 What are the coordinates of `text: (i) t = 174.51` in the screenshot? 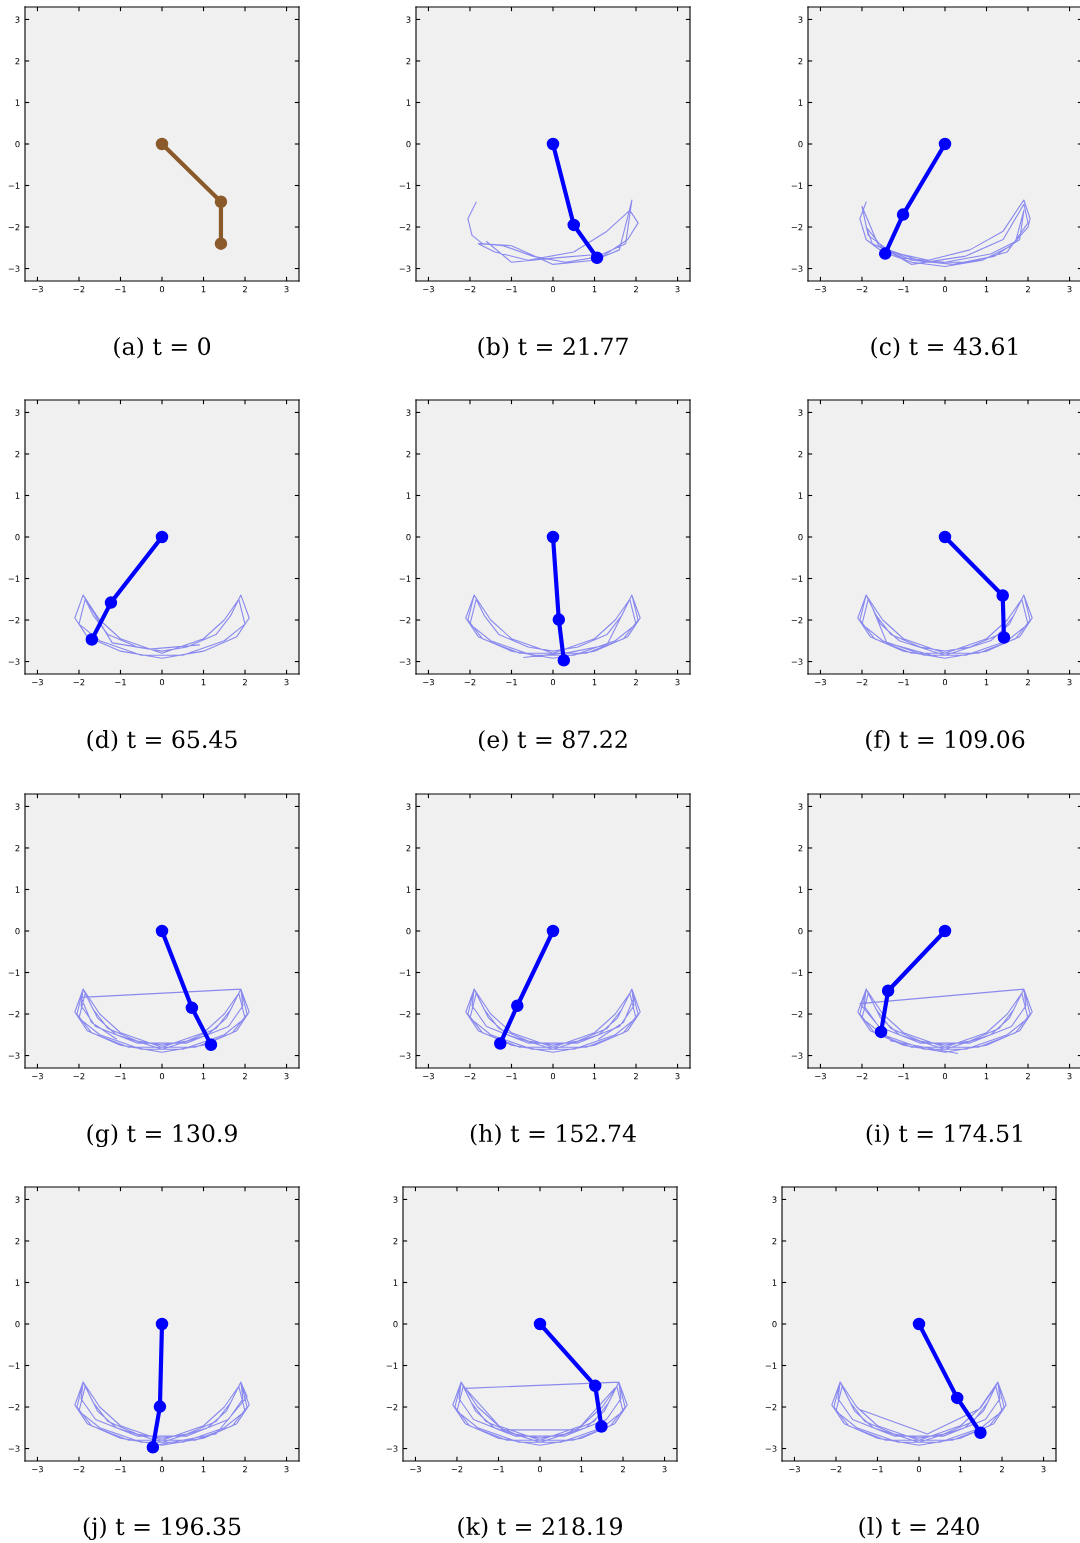 It's located at (944, 1134).